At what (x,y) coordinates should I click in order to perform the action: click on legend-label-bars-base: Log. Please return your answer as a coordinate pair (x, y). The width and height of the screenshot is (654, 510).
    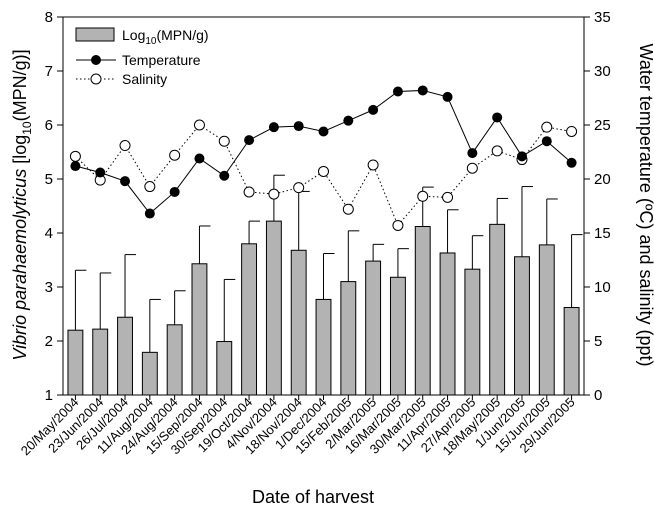
    Looking at the image, I should click on (133, 35).